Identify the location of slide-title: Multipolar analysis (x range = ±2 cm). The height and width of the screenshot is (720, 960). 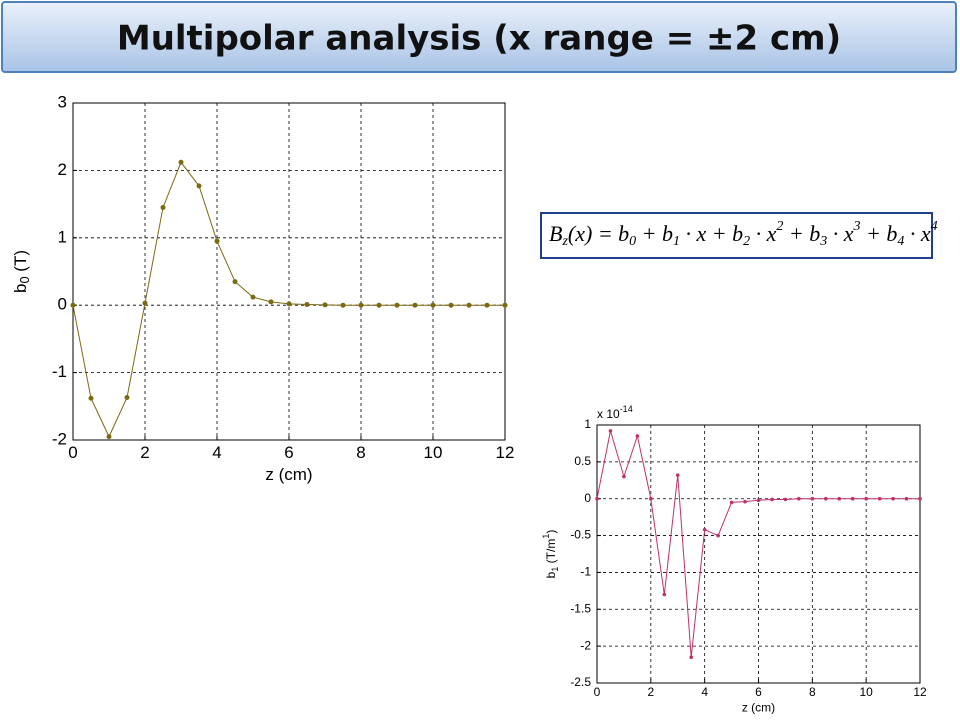
(479, 39).